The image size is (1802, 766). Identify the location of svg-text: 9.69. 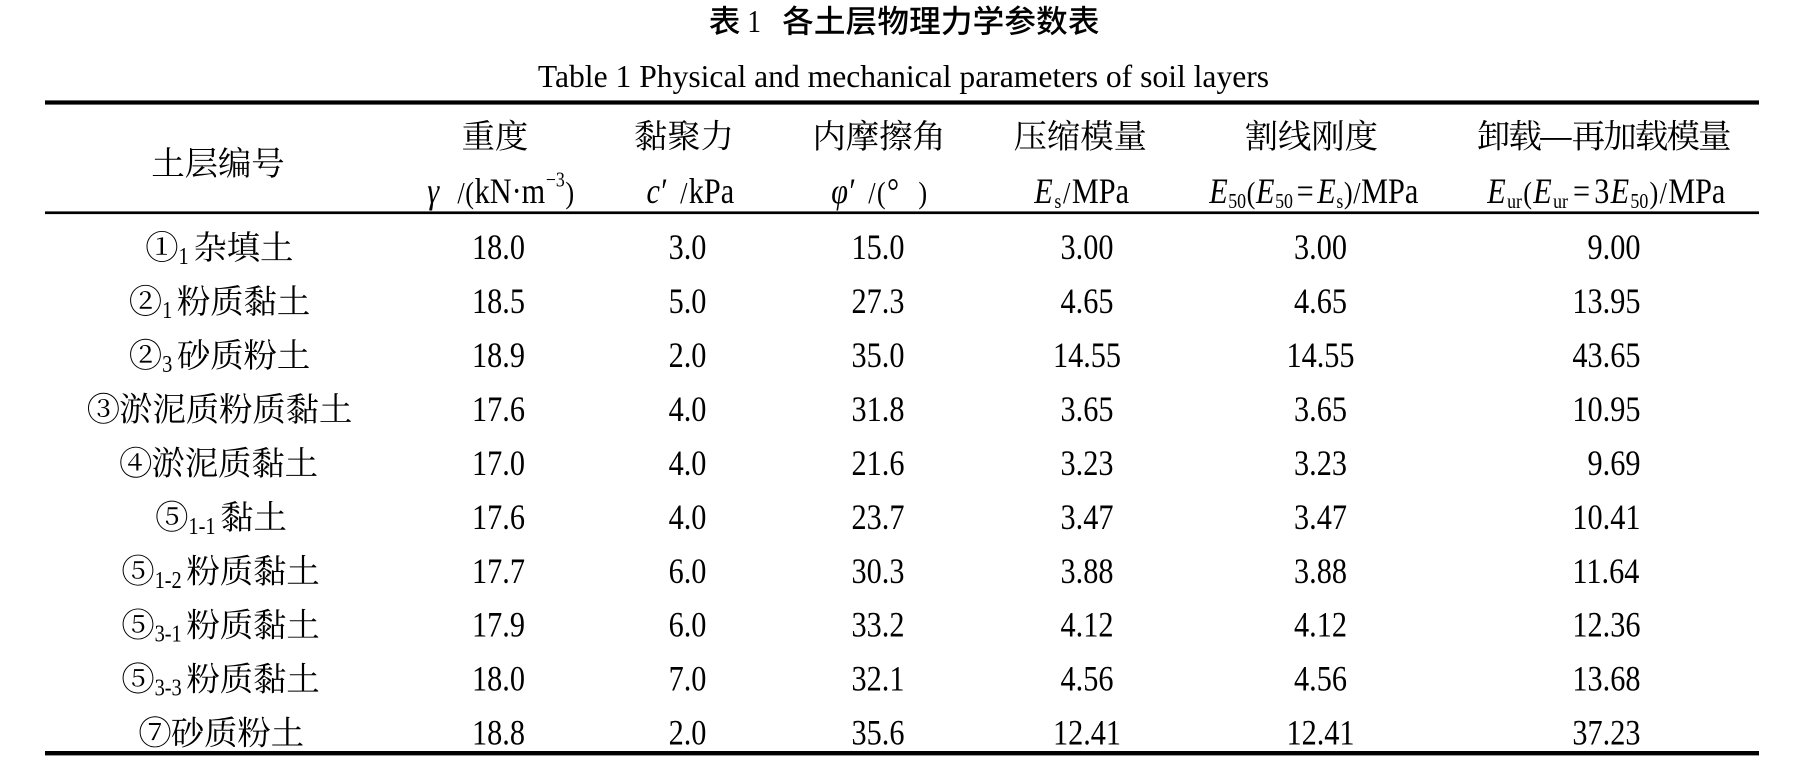
(1614, 464).